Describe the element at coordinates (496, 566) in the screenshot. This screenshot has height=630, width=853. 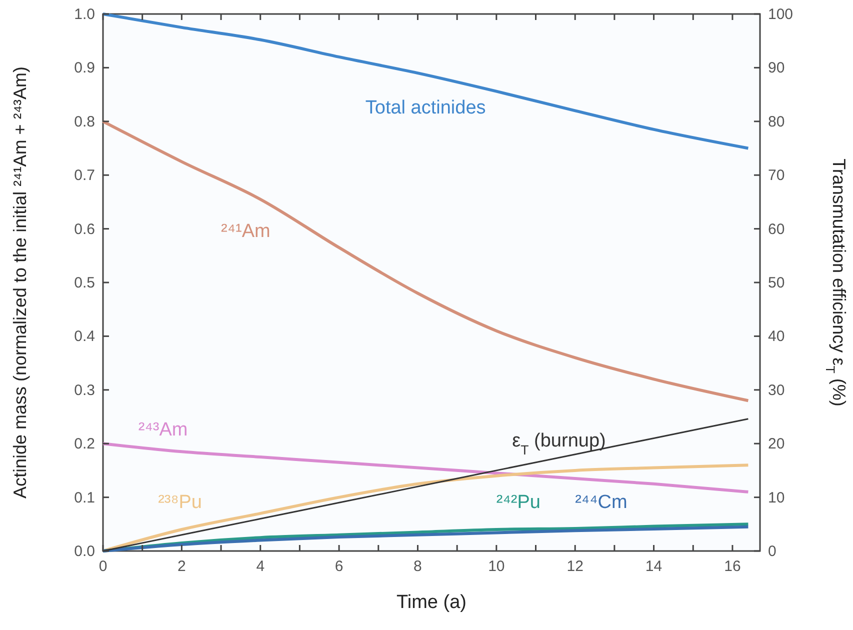
I see `x-tick-label: 10` at that location.